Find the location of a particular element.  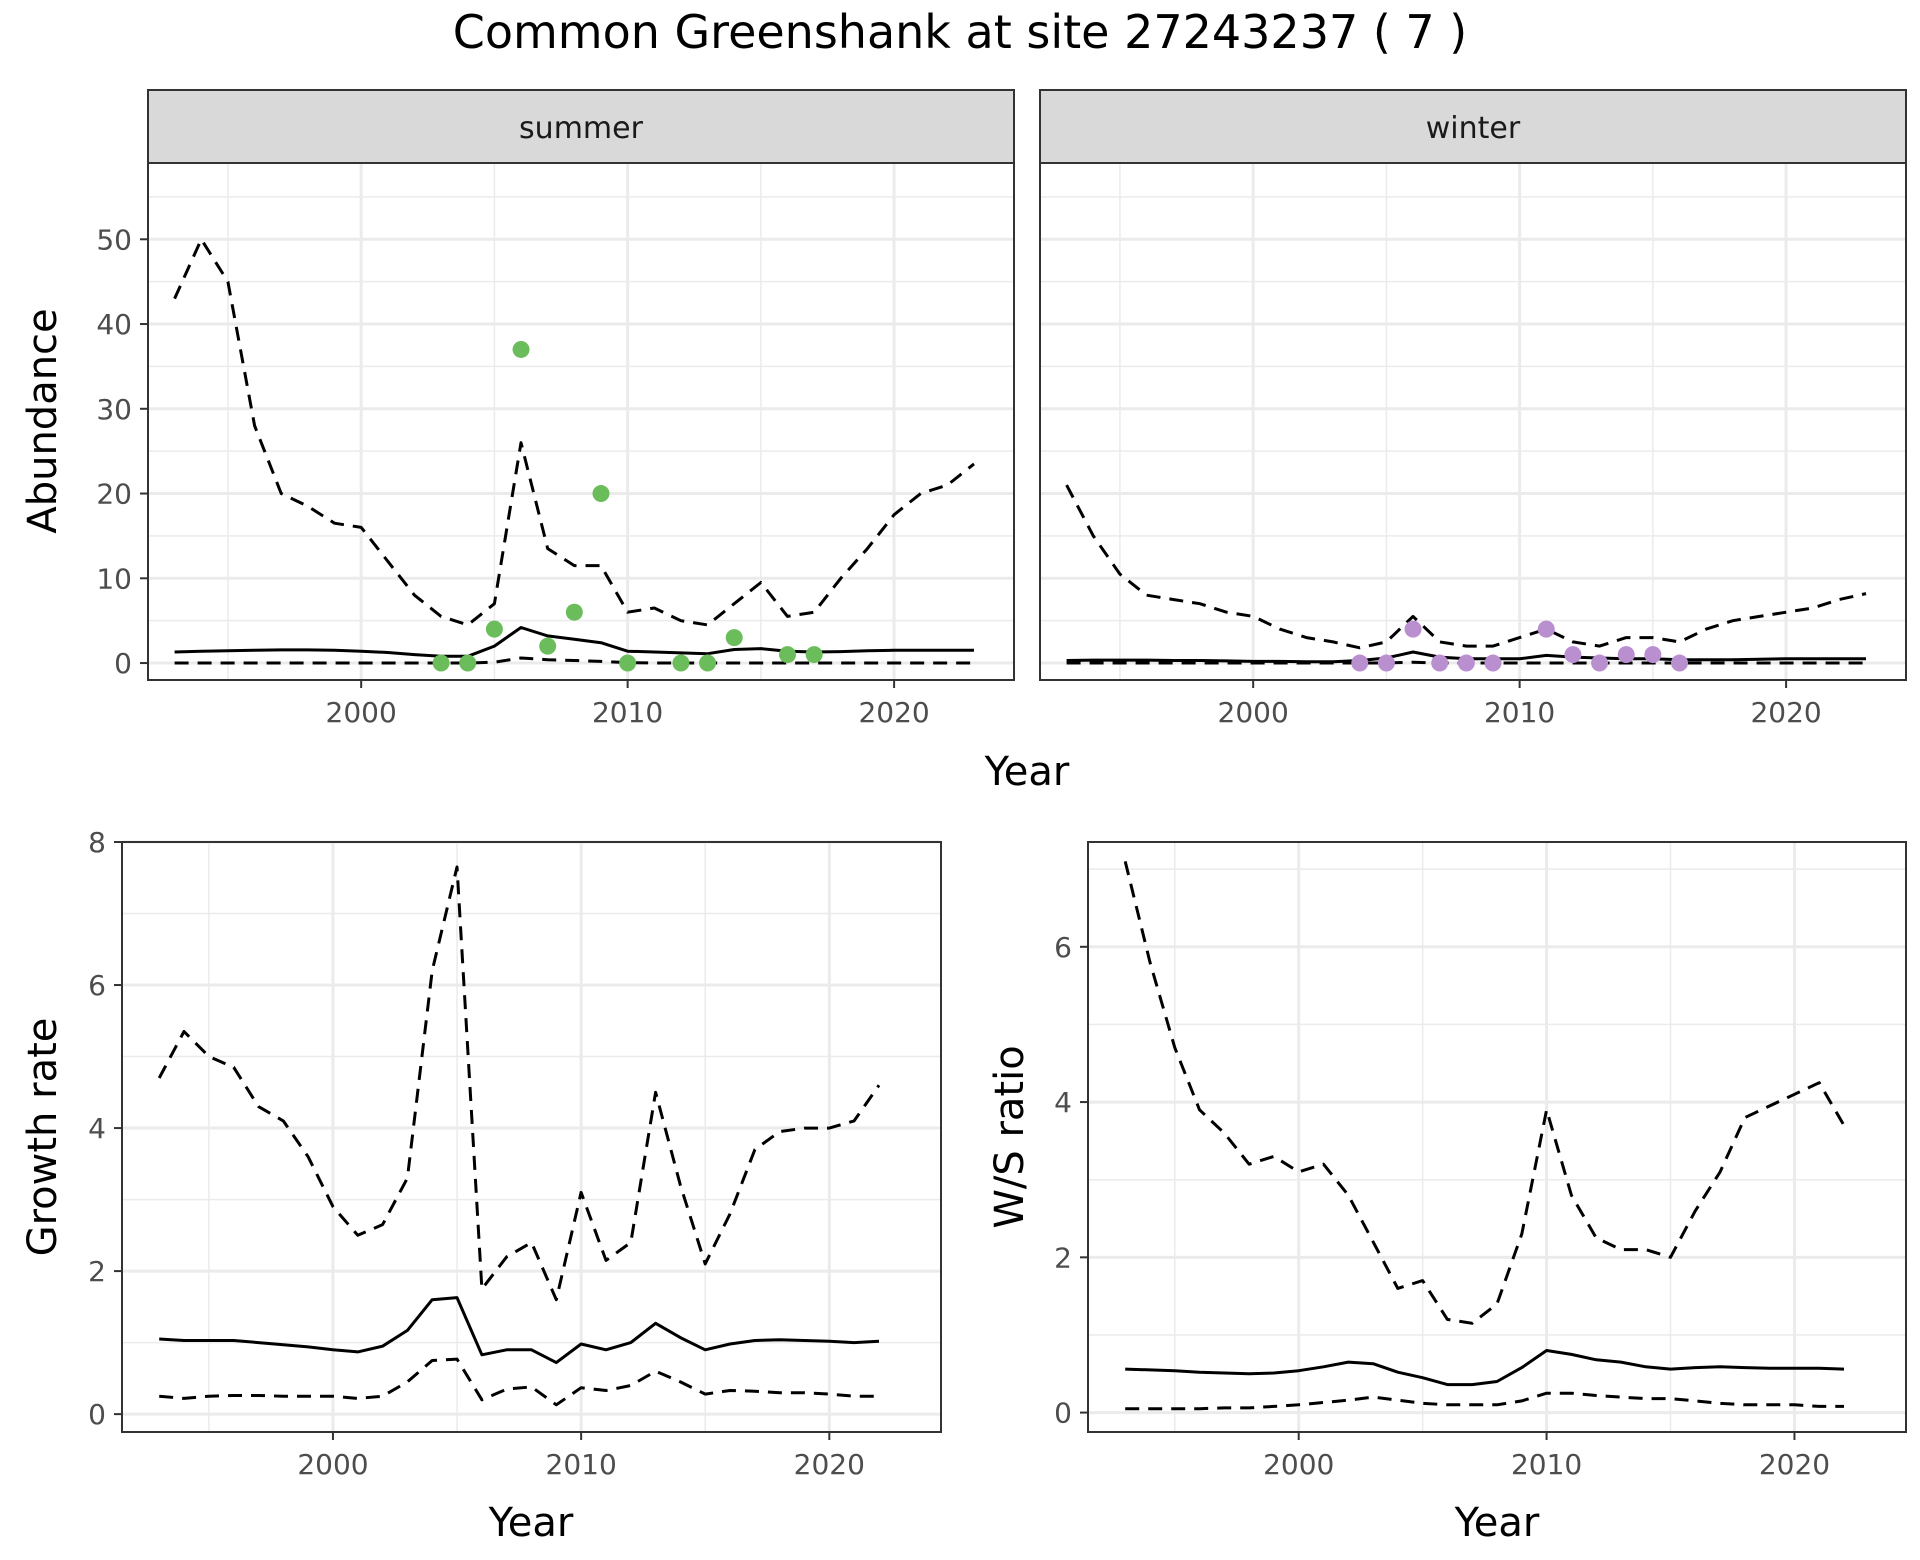

y-tick-label: 30 is located at coordinates (114, 409).